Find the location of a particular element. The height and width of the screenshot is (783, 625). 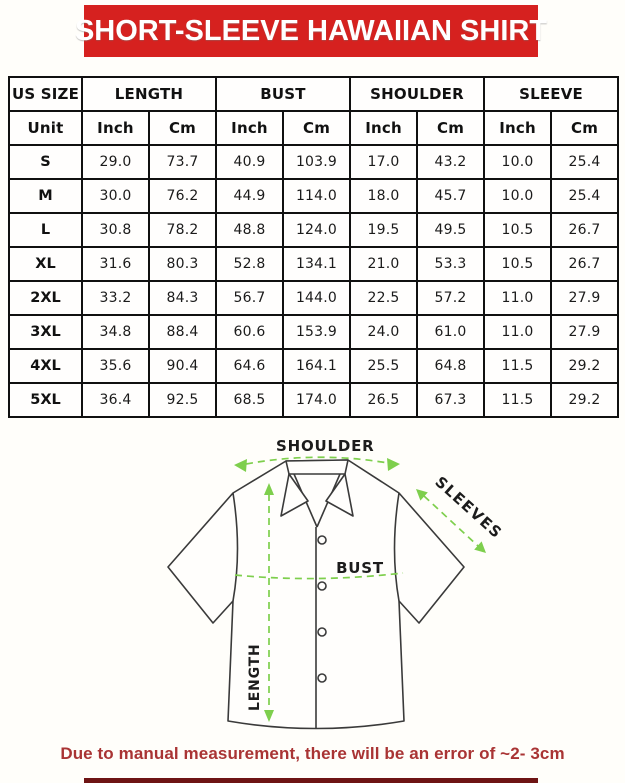

value-cell: 22.5 is located at coordinates (384, 298).